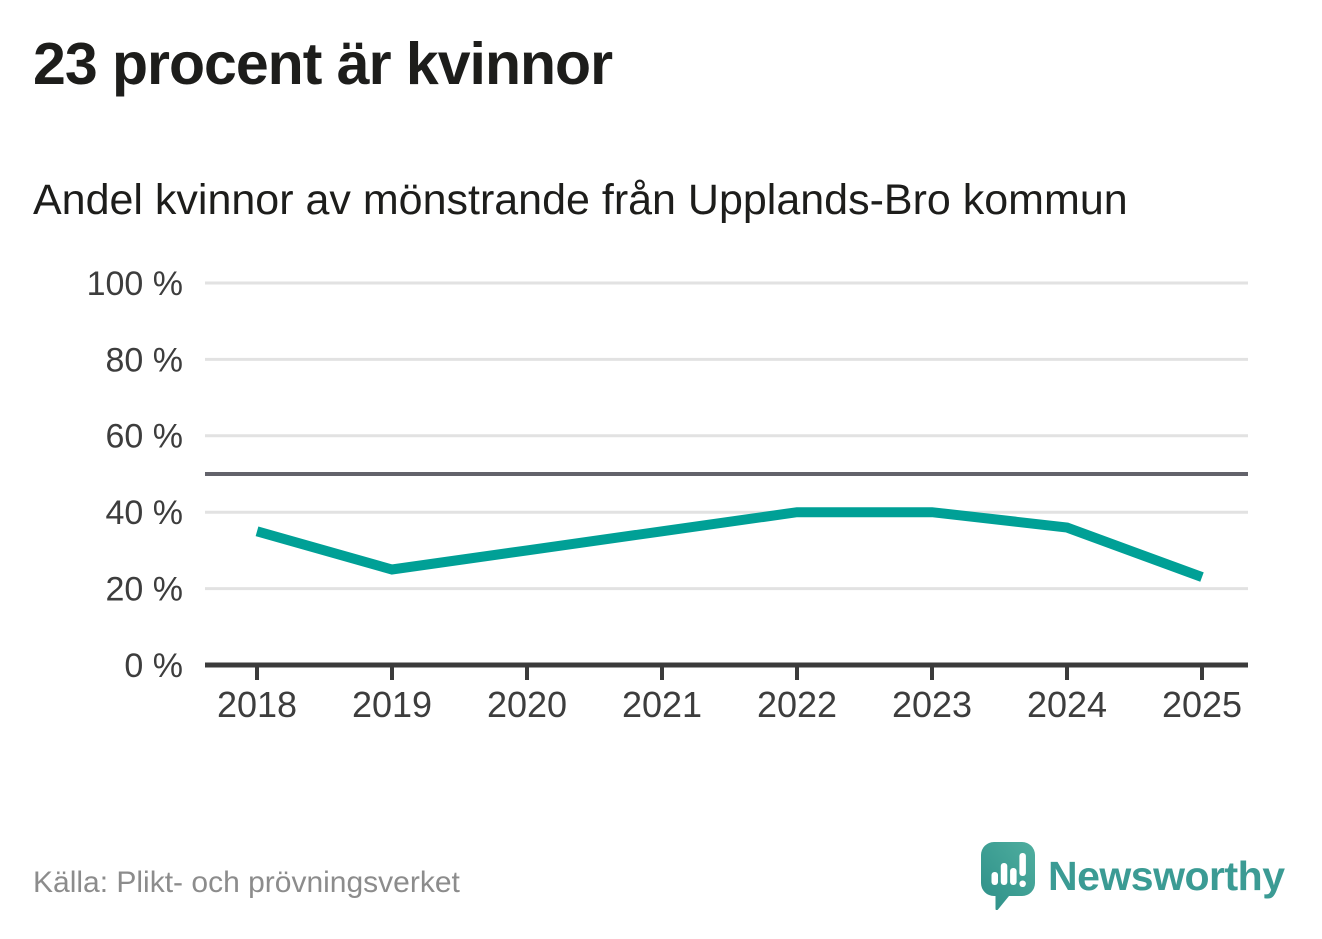 Image resolution: width=1322 pixels, height=939 pixels. Describe the element at coordinates (145, 437) in the screenshot. I see `y-tick-label: 60 %` at that location.